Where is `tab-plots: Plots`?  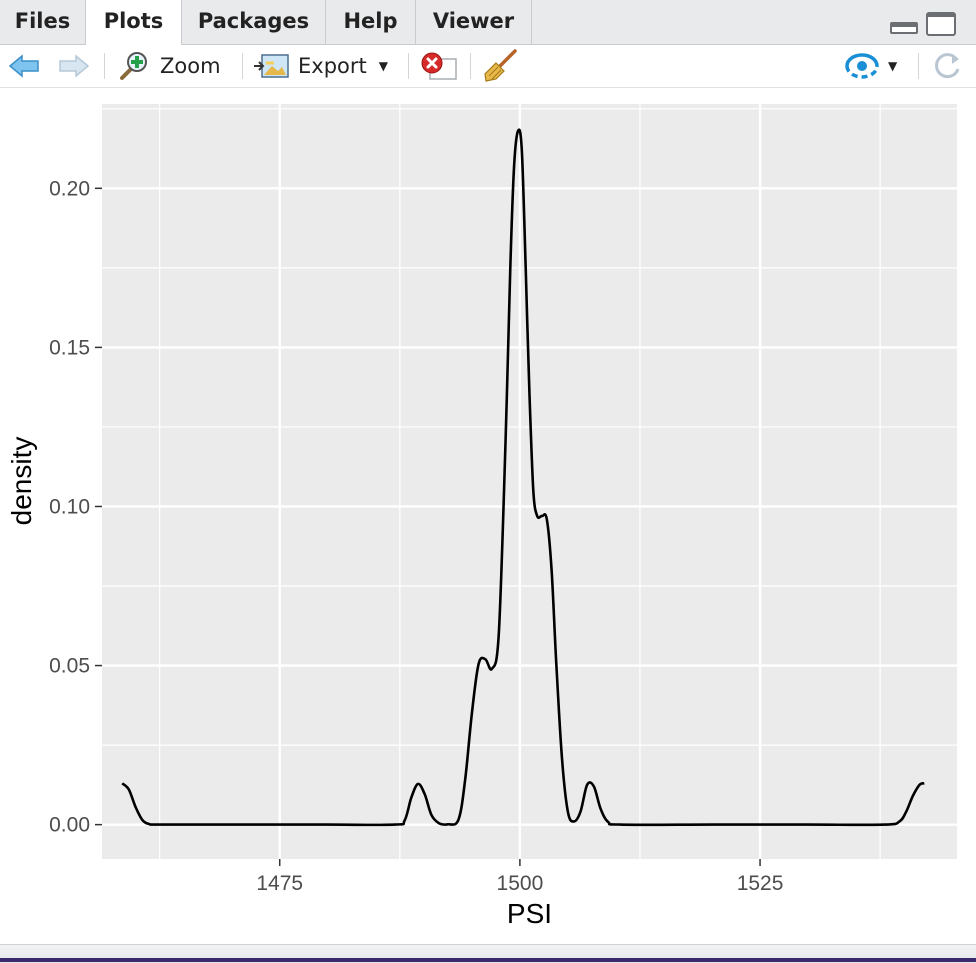
tab-plots: Plots is located at coordinates (134, 22).